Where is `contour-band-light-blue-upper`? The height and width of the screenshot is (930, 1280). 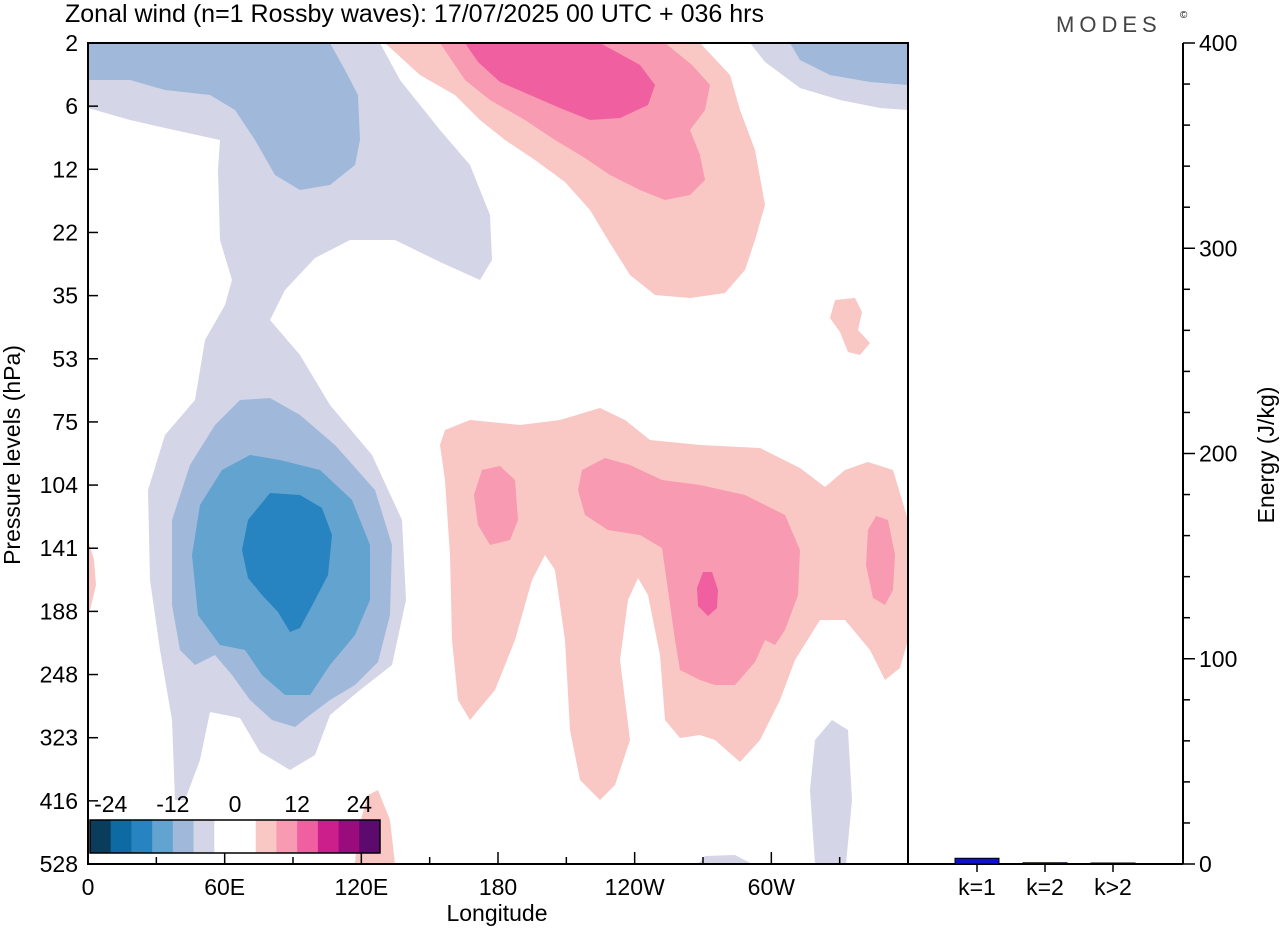 contour-band-light-blue-upper is located at coordinates (224, 116).